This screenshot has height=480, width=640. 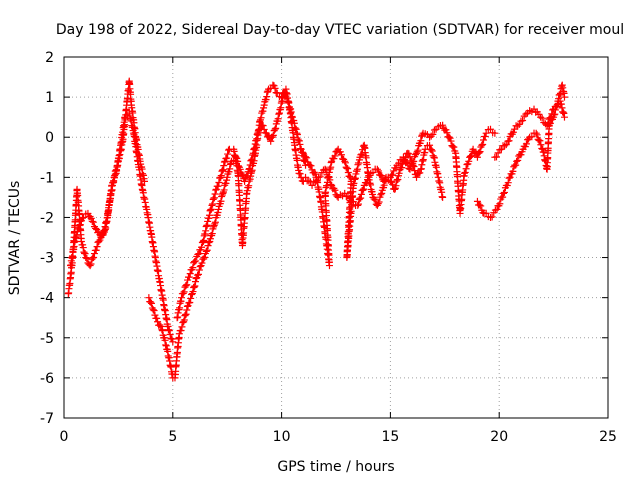 I want to click on x-tick-label: 0, so click(x=64, y=437).